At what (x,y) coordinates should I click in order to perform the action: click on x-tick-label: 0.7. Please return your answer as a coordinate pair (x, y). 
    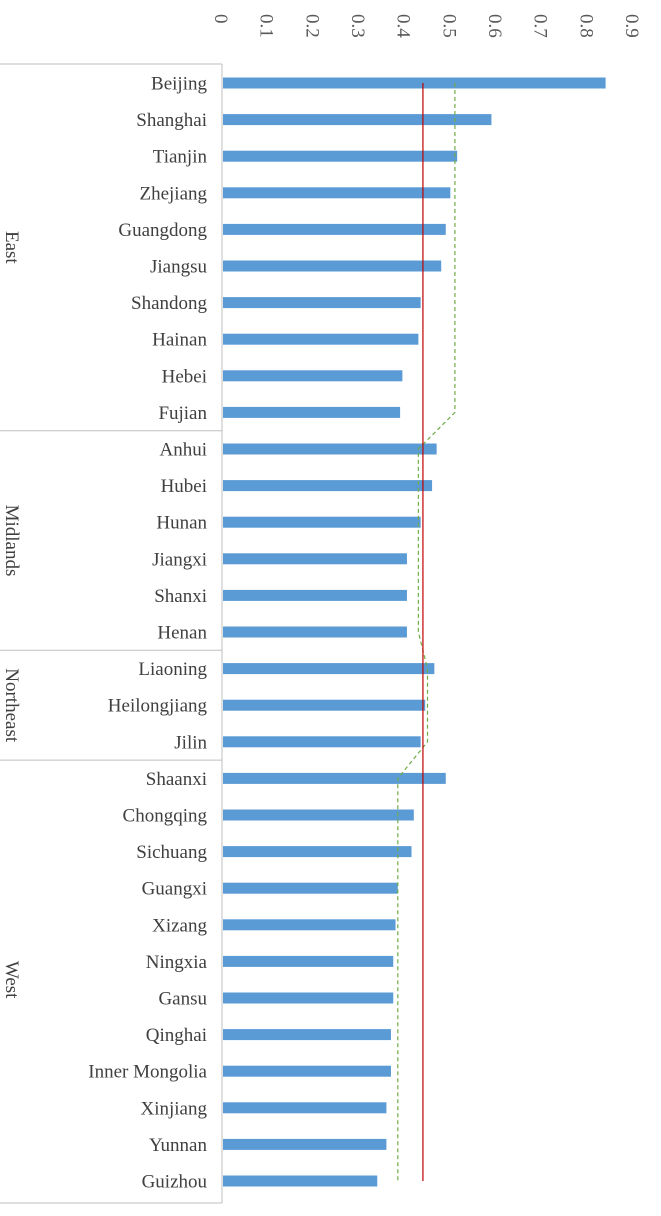
    Looking at the image, I should click on (540, 26).